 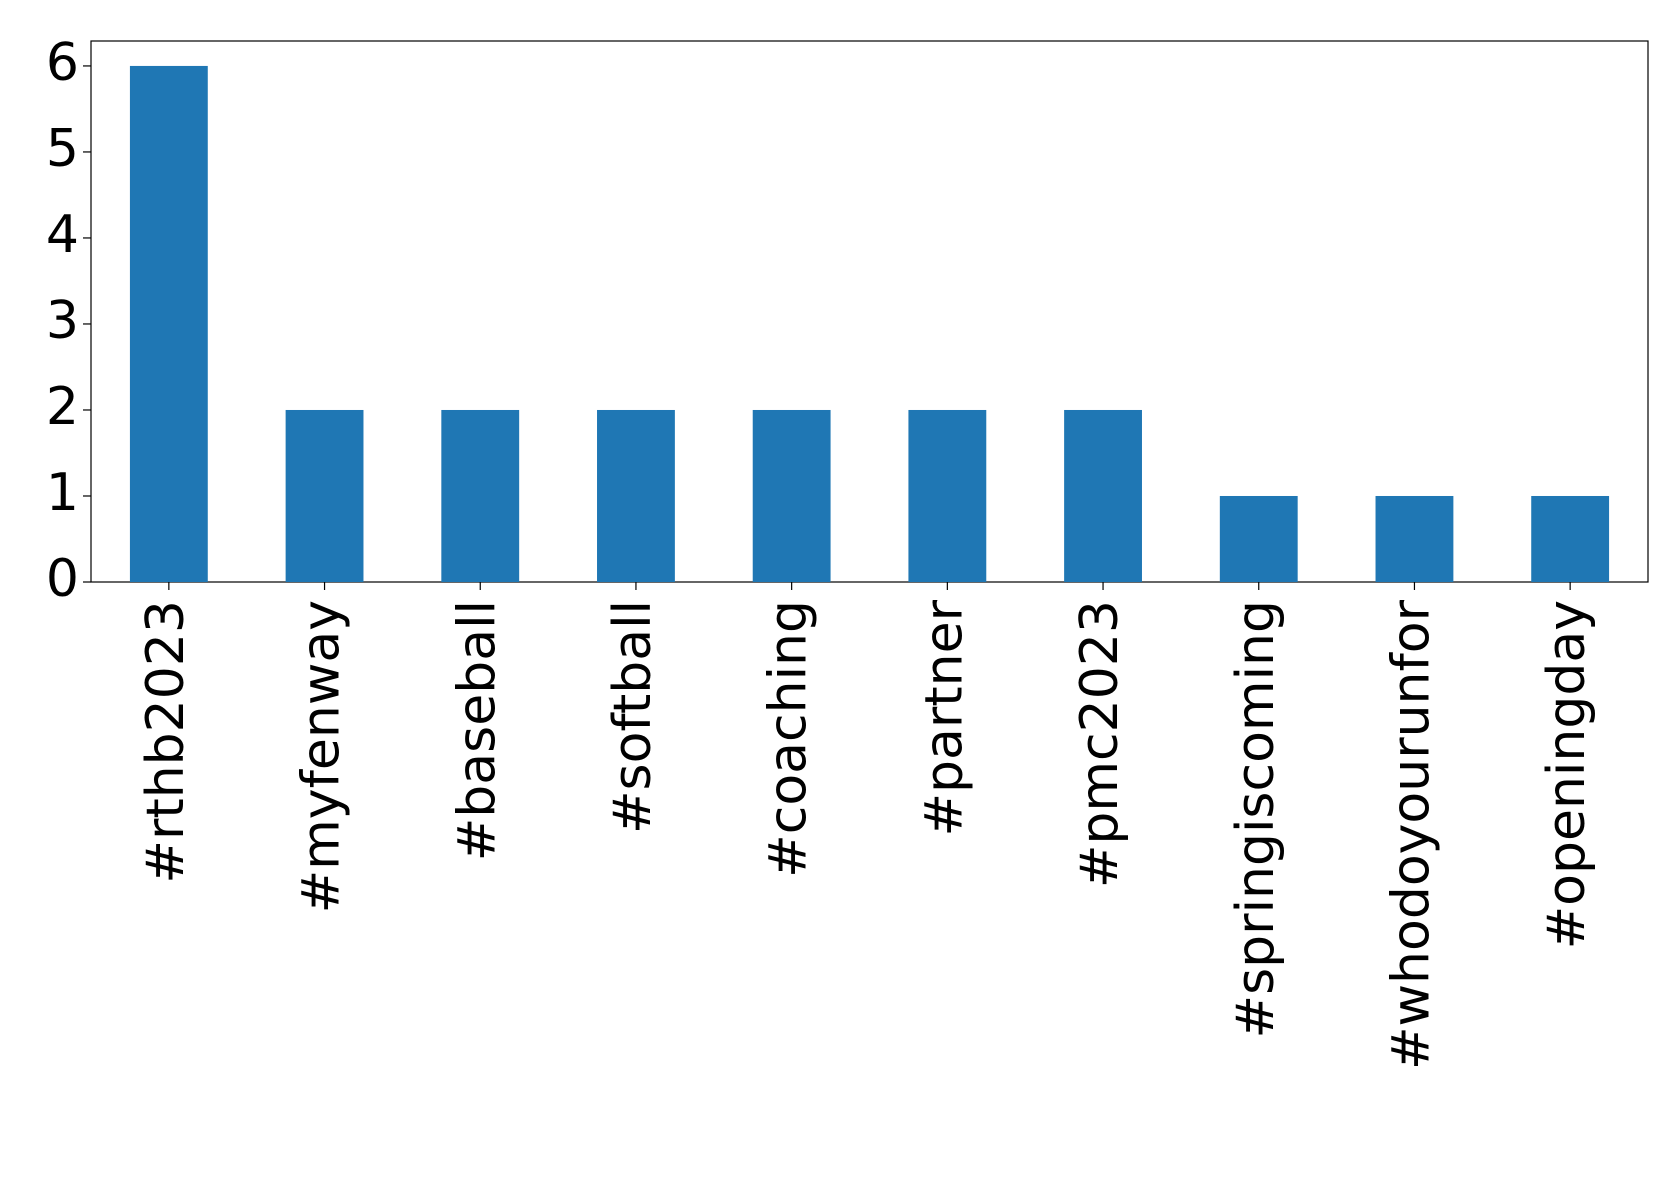 What do you see at coordinates (62, 493) in the screenshot?
I see `y-tick-label: 1` at bounding box center [62, 493].